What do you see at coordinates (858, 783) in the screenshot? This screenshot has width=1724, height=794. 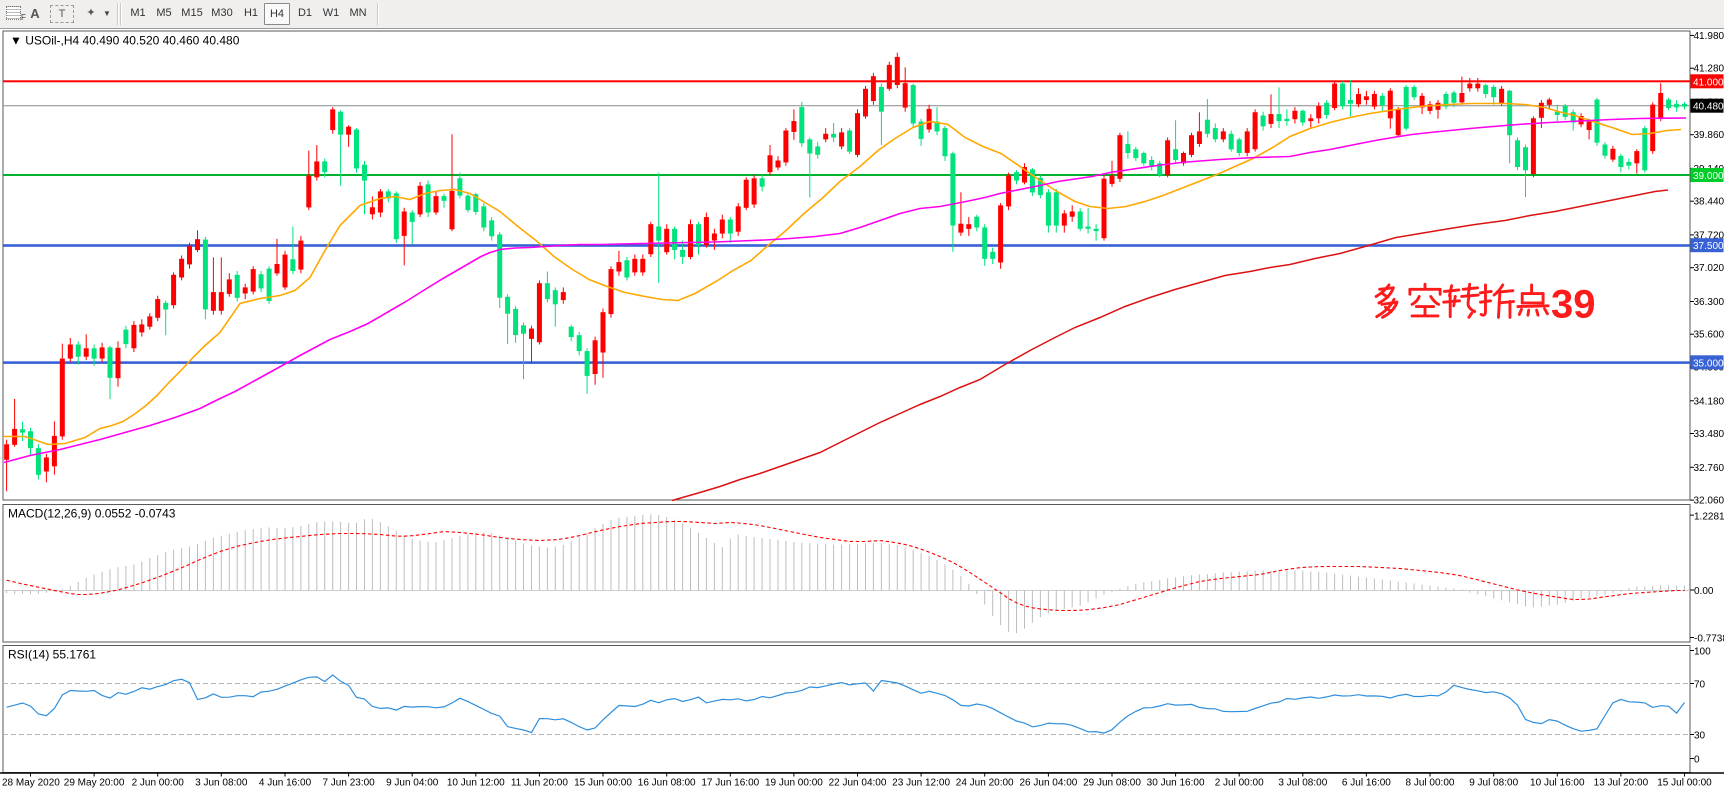 I see `svg-text: 22 Jun 04:00` at bounding box center [858, 783].